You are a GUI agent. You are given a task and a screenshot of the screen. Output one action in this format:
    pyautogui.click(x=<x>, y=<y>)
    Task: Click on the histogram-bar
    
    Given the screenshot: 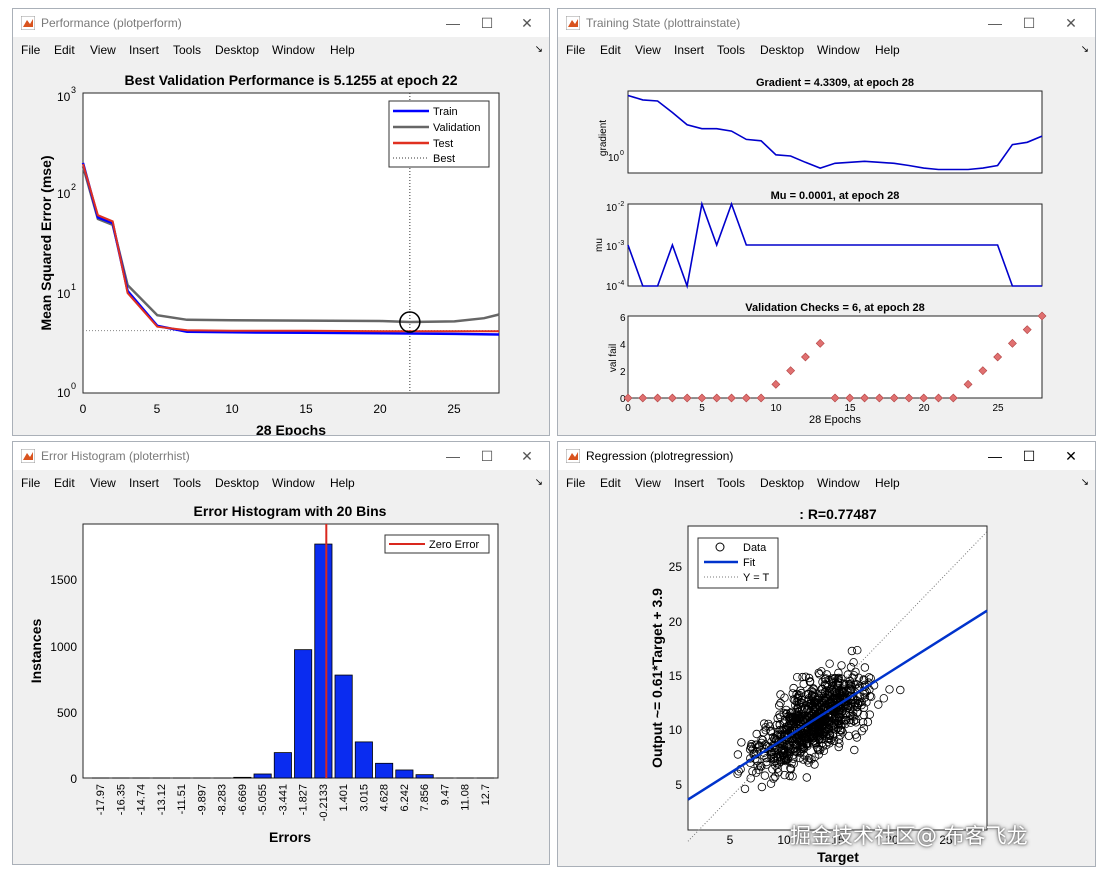 What is the action you would take?
    pyautogui.click(x=424, y=776)
    